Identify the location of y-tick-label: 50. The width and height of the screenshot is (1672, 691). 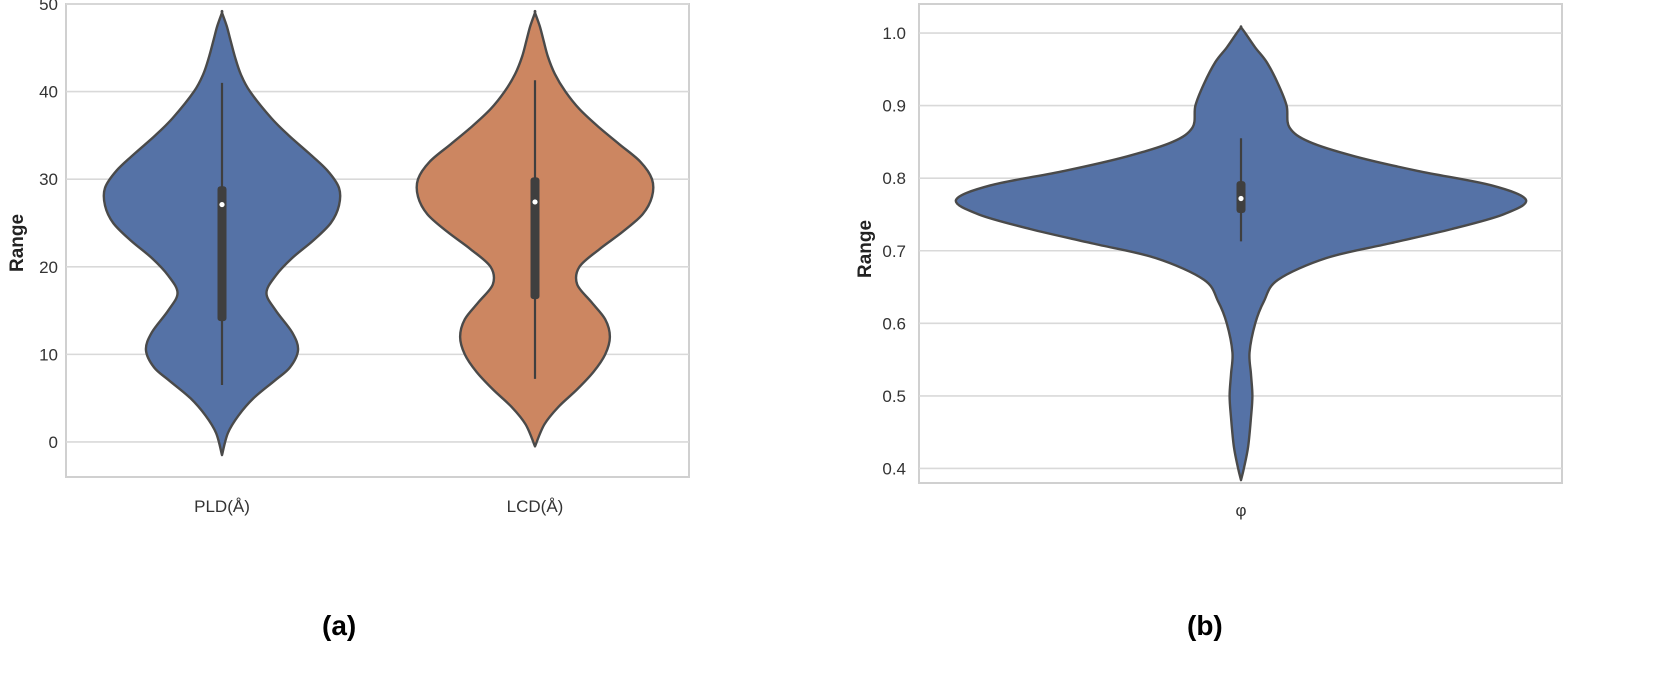
(48, 7).